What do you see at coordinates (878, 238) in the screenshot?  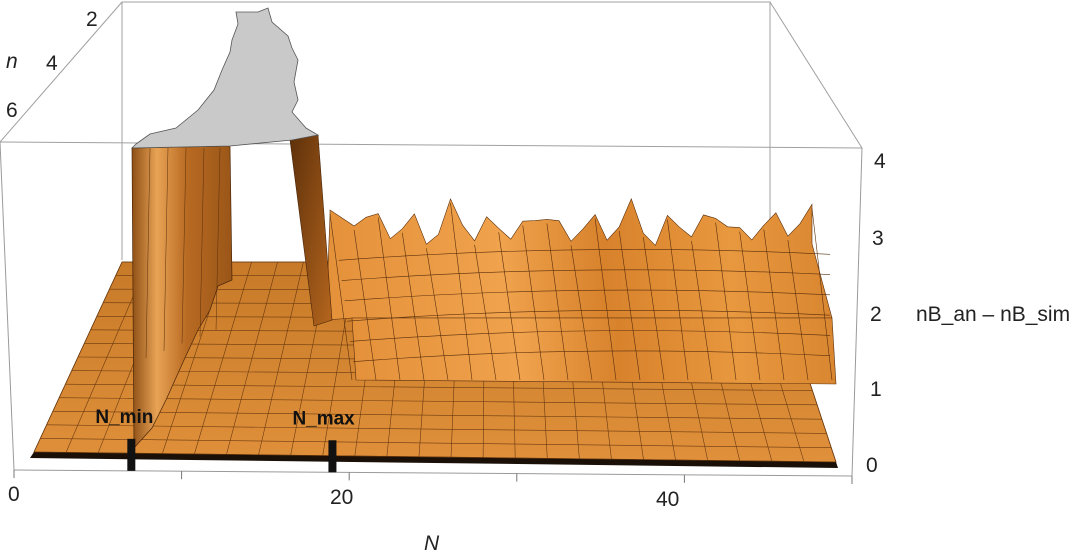 I see `z-tick-3: 3` at bounding box center [878, 238].